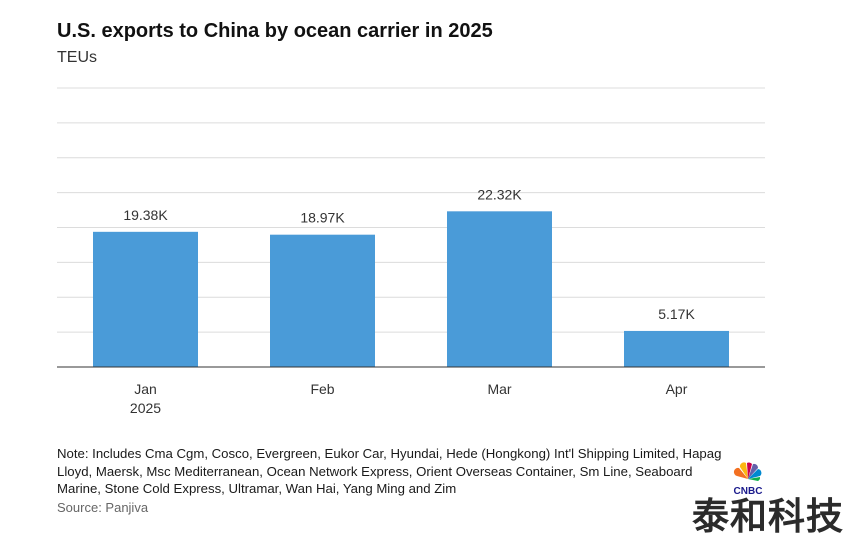  I want to click on data-label-feb: 18.97K, so click(322, 218).